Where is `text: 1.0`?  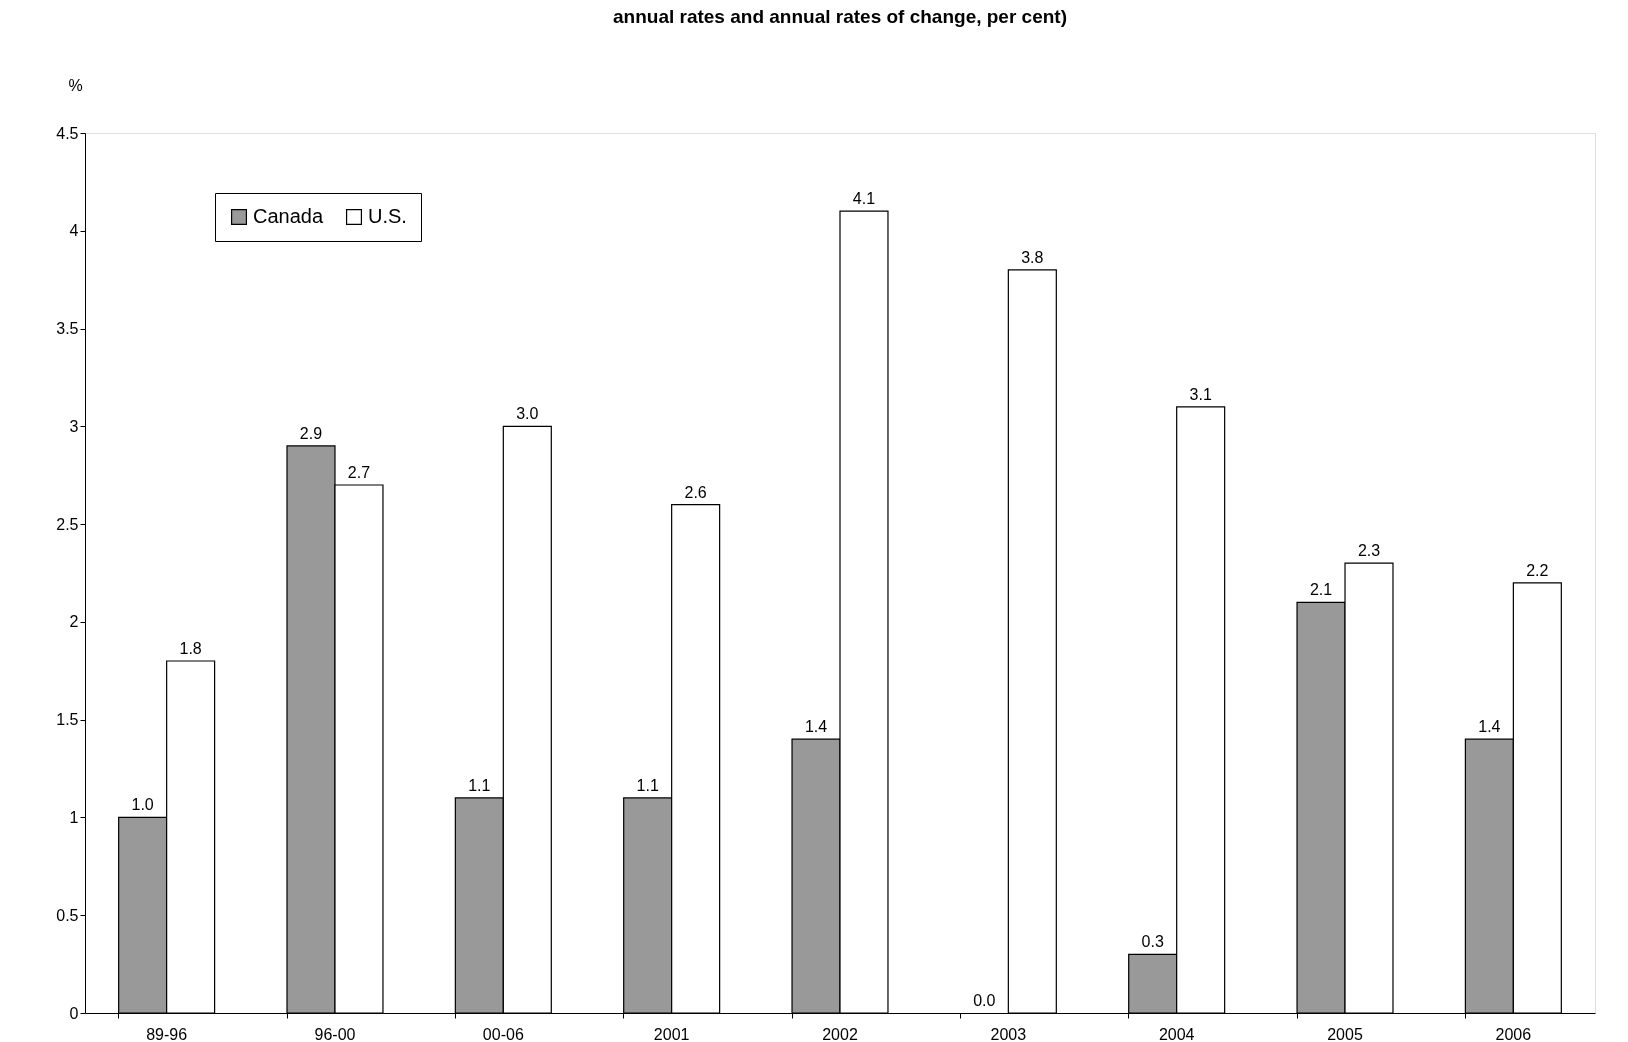
text: 1.0 is located at coordinates (142, 805).